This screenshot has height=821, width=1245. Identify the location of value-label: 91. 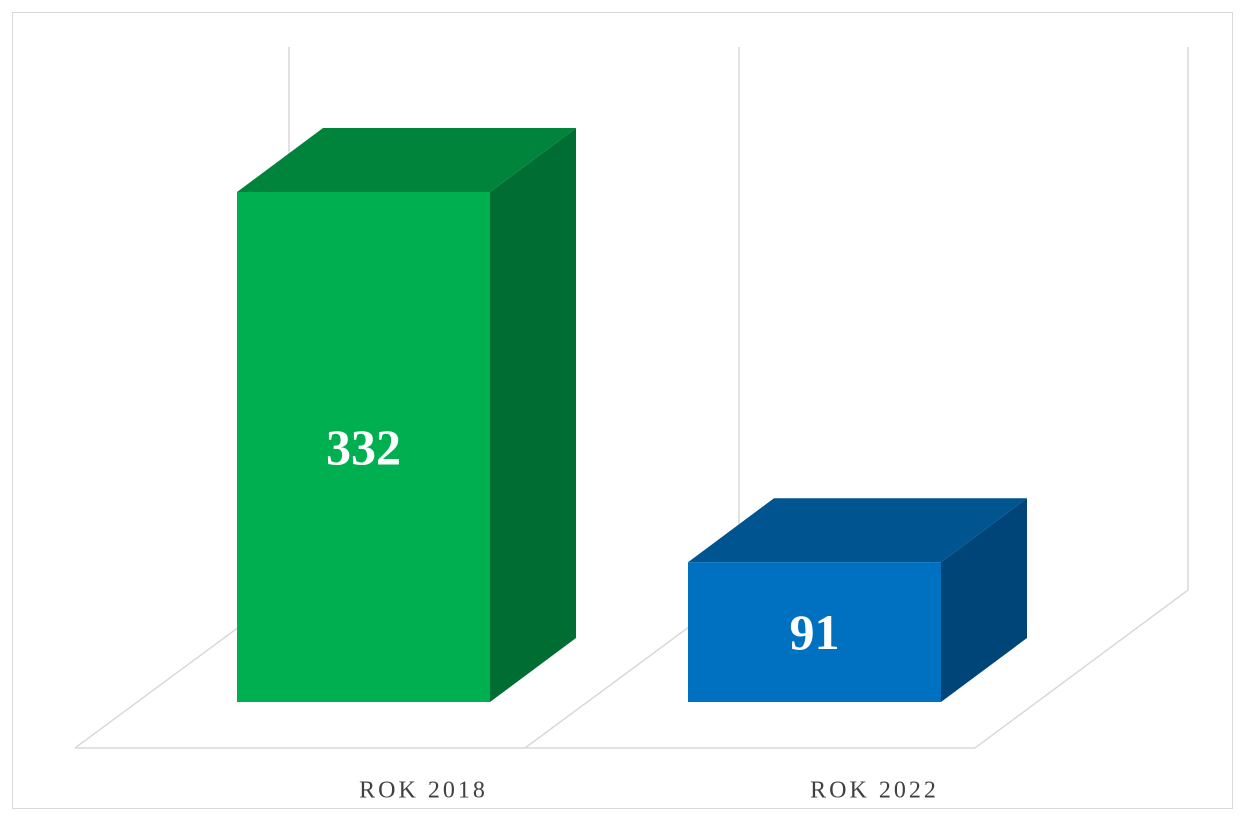
(815, 632).